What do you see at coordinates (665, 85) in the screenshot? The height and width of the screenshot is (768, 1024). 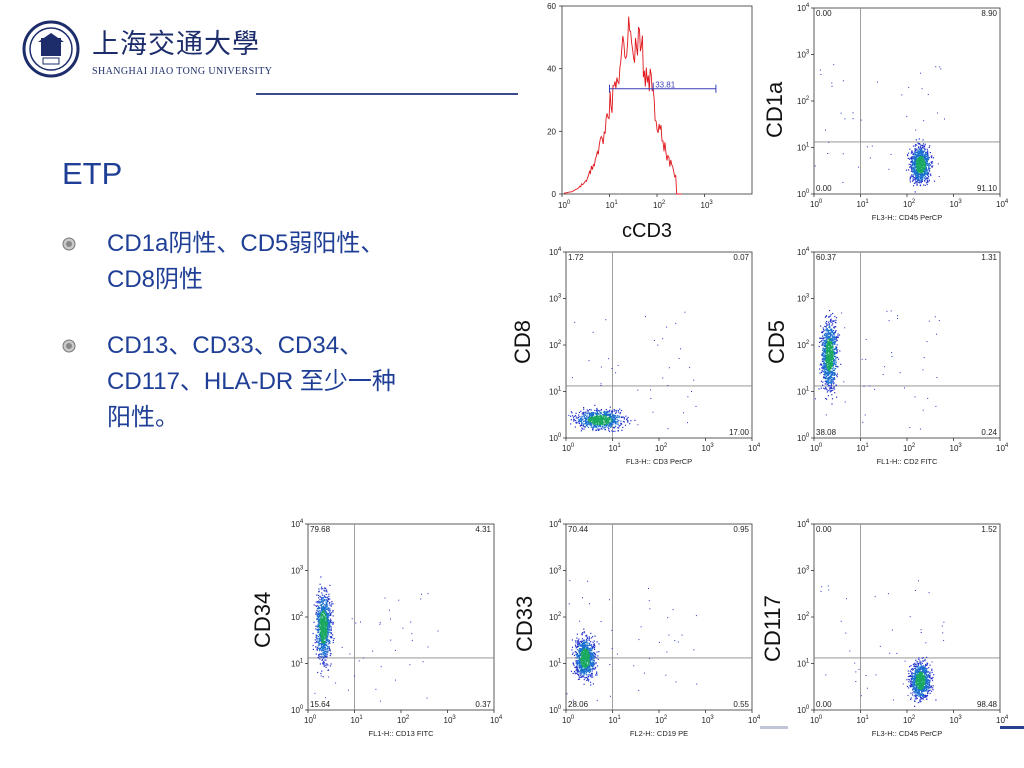 I see `marker-value: 33.81` at bounding box center [665, 85].